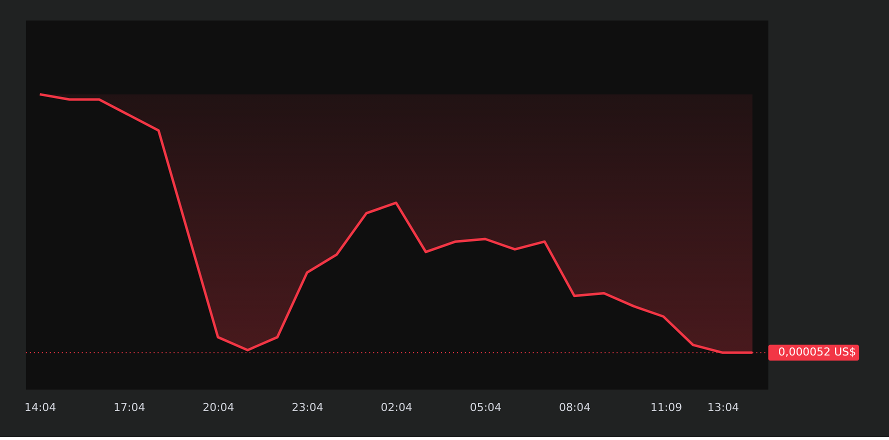 Image resolution: width=889 pixels, height=440 pixels. I want to click on ref-line-label: 0,000052 US$, so click(817, 352).